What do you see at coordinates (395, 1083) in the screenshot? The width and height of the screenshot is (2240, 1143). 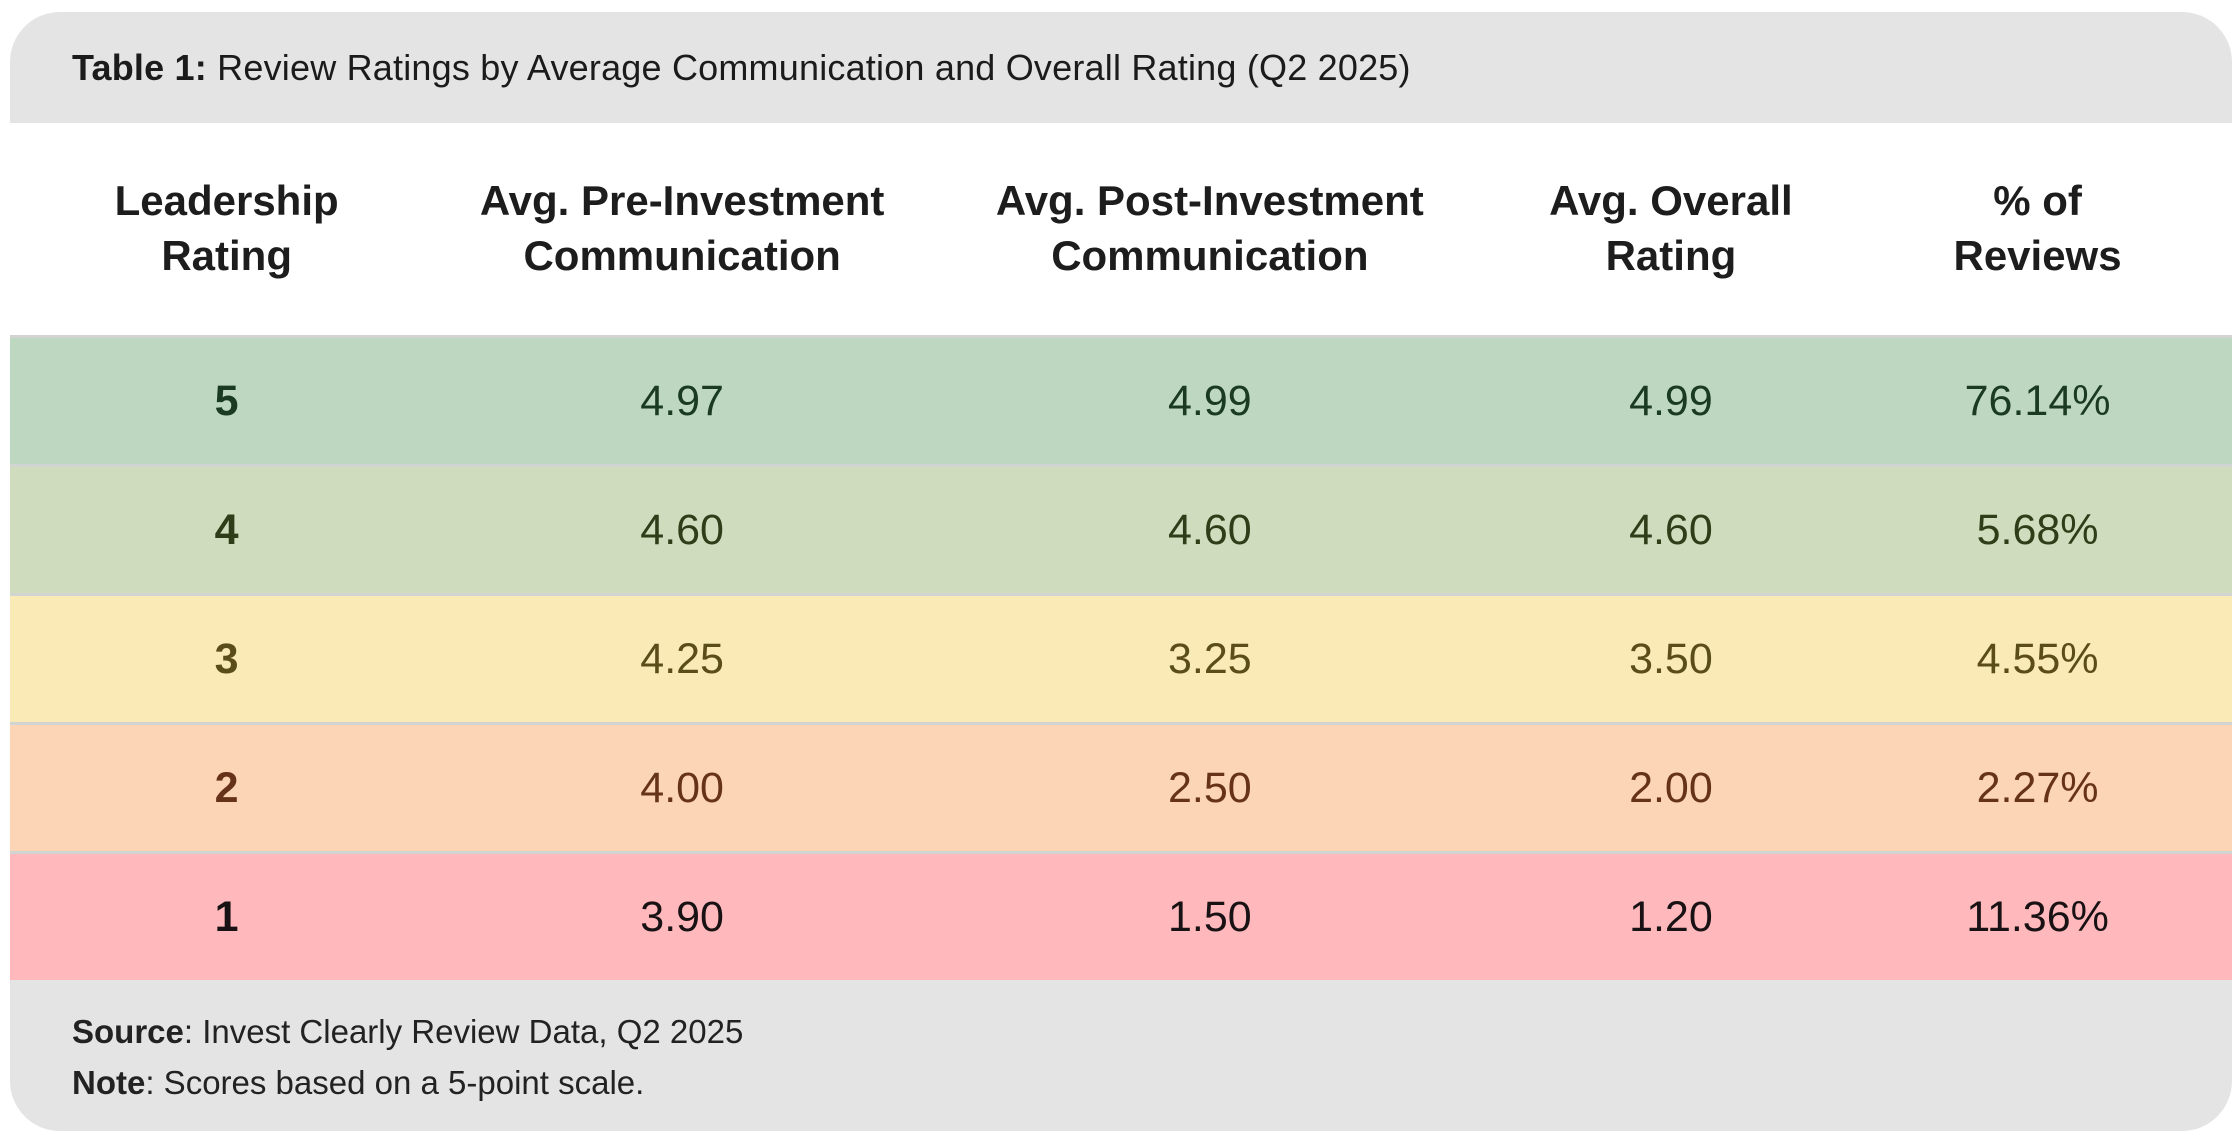 I see `note-text: : Scores based on a 5-point scale.` at bounding box center [395, 1083].